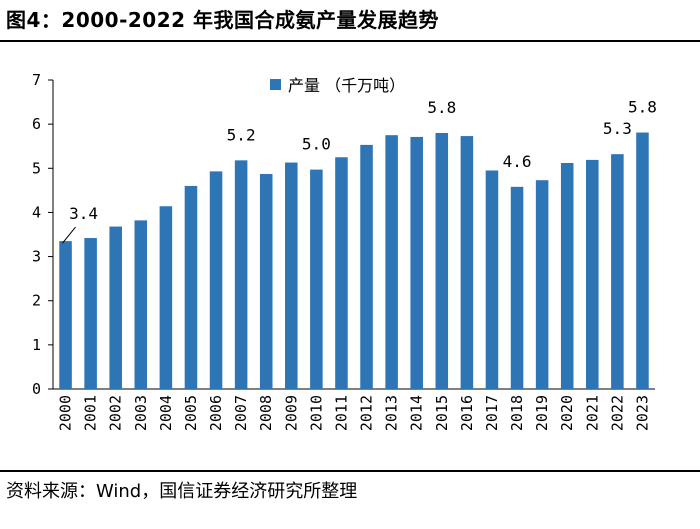 This screenshot has width=700, height=529. What do you see at coordinates (316, 413) in the screenshot?
I see `x-tick-label: 2010` at bounding box center [316, 413].